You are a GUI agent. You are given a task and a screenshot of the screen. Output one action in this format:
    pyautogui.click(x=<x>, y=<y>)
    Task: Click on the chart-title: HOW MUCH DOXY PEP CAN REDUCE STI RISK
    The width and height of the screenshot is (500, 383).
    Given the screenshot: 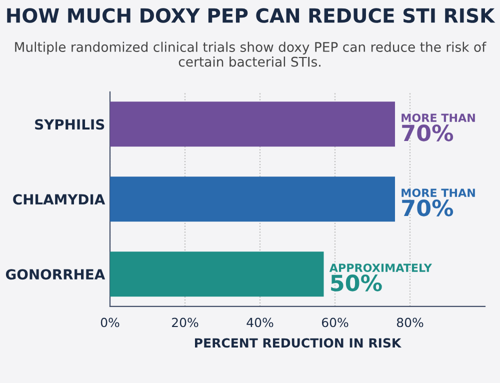 What is the action you would take?
    pyautogui.click(x=251, y=15)
    